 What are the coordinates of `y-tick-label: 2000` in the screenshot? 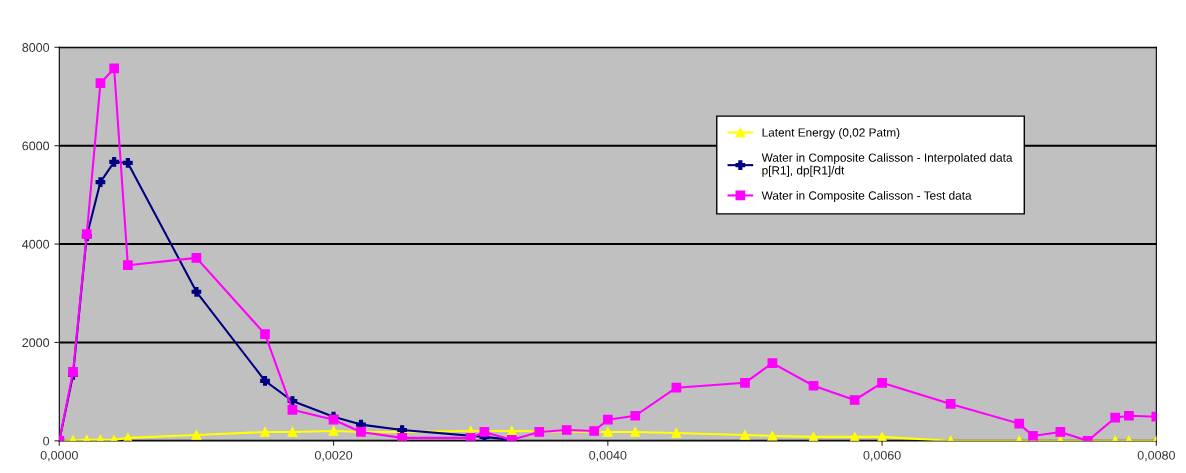 It's located at (36, 343).